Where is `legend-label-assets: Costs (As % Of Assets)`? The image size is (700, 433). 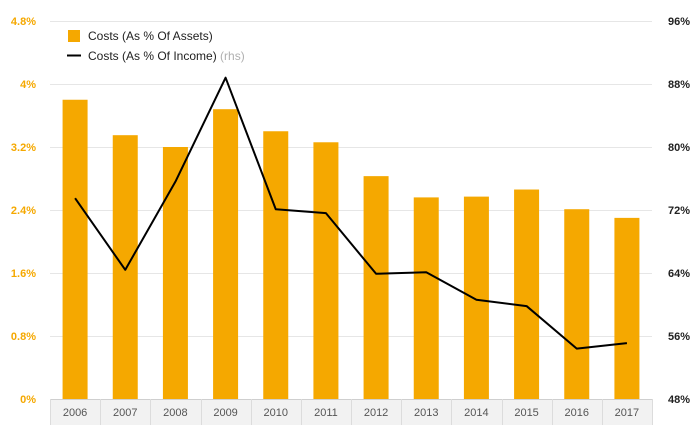 legend-label-assets: Costs (As % Of Assets) is located at coordinates (150, 36).